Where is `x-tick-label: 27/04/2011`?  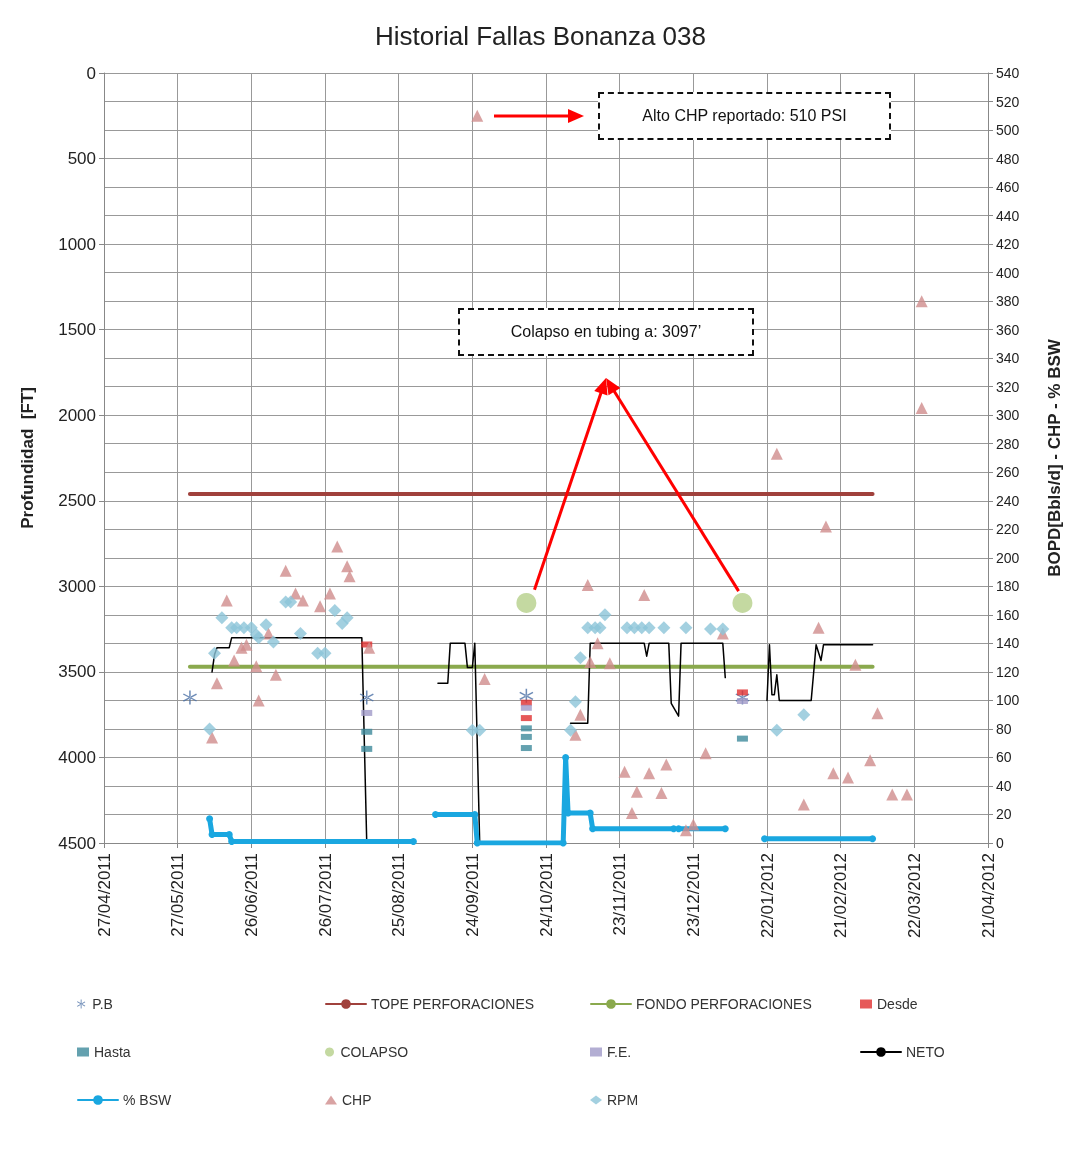 x-tick-label: 27/04/2011 is located at coordinates (104, 895).